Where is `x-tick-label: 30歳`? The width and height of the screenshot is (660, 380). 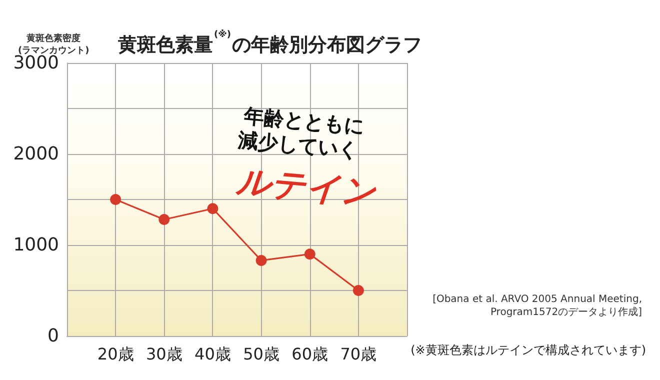 x-tick-label: 30歳 is located at coordinates (164, 354).